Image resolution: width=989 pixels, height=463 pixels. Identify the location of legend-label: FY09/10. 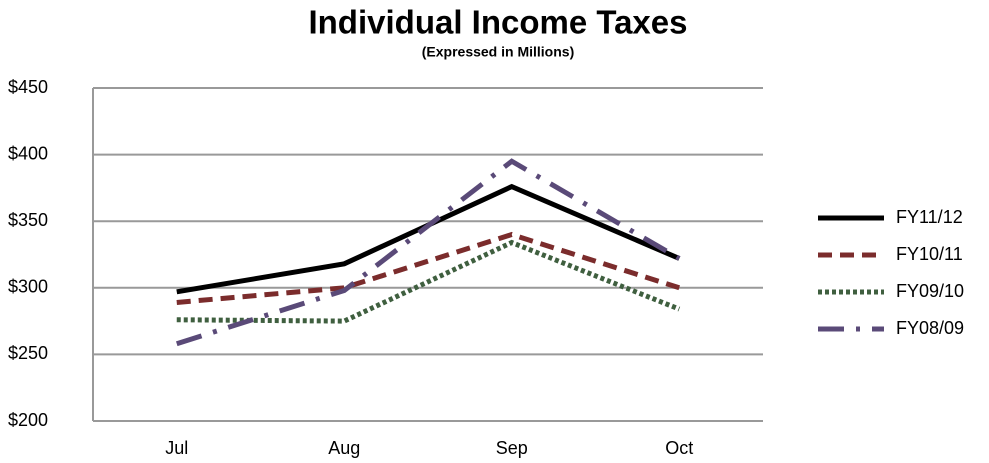
(930, 291).